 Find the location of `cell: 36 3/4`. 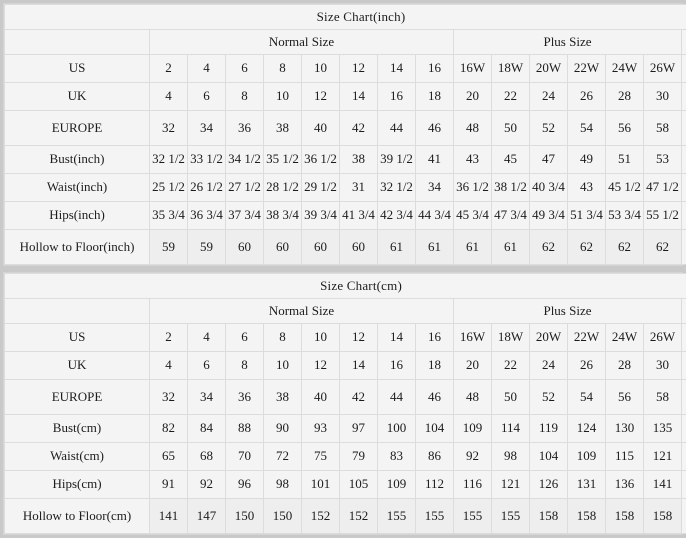

cell: 36 3/4 is located at coordinates (207, 216).